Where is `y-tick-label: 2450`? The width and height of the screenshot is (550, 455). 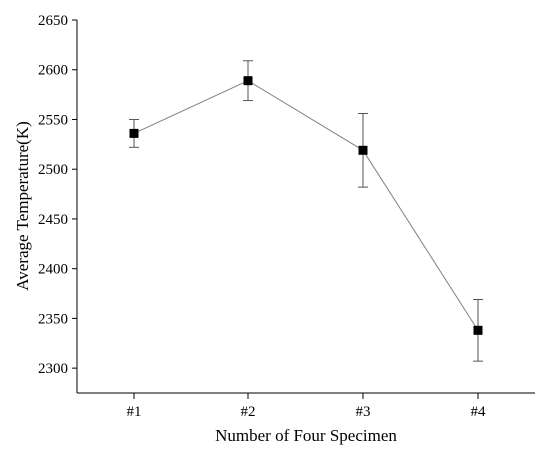 y-tick-label: 2450 is located at coordinates (53, 220).